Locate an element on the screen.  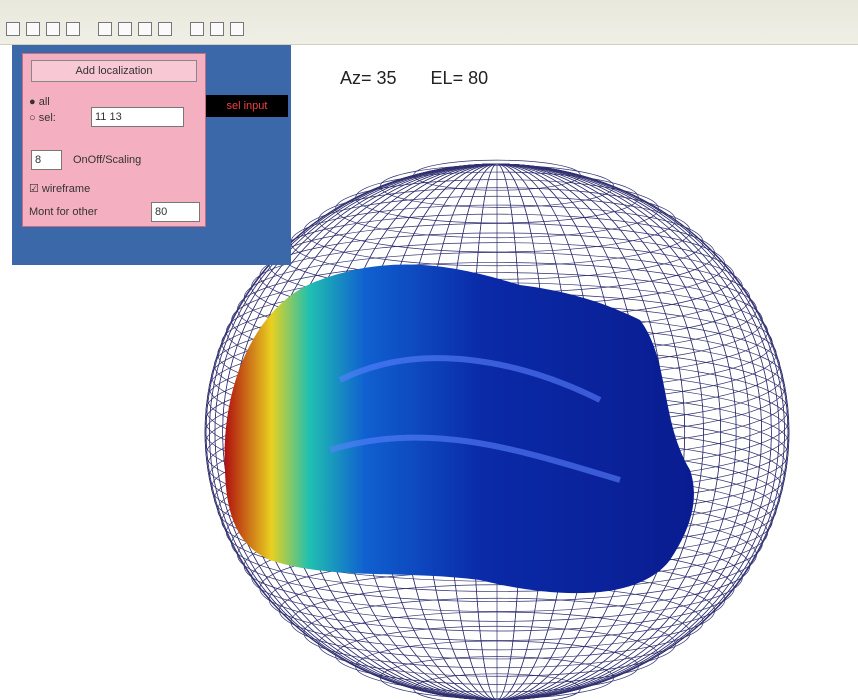
sel-input: 11 13 is located at coordinates (137, 117).